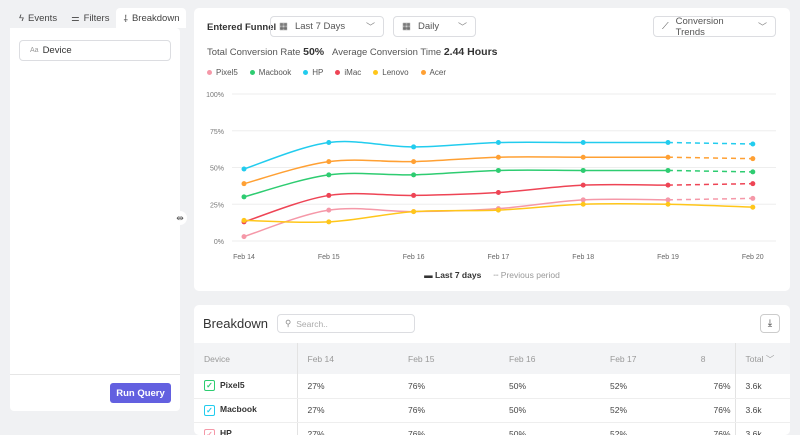  I want to click on legend-item: Pixel5, so click(222, 72).